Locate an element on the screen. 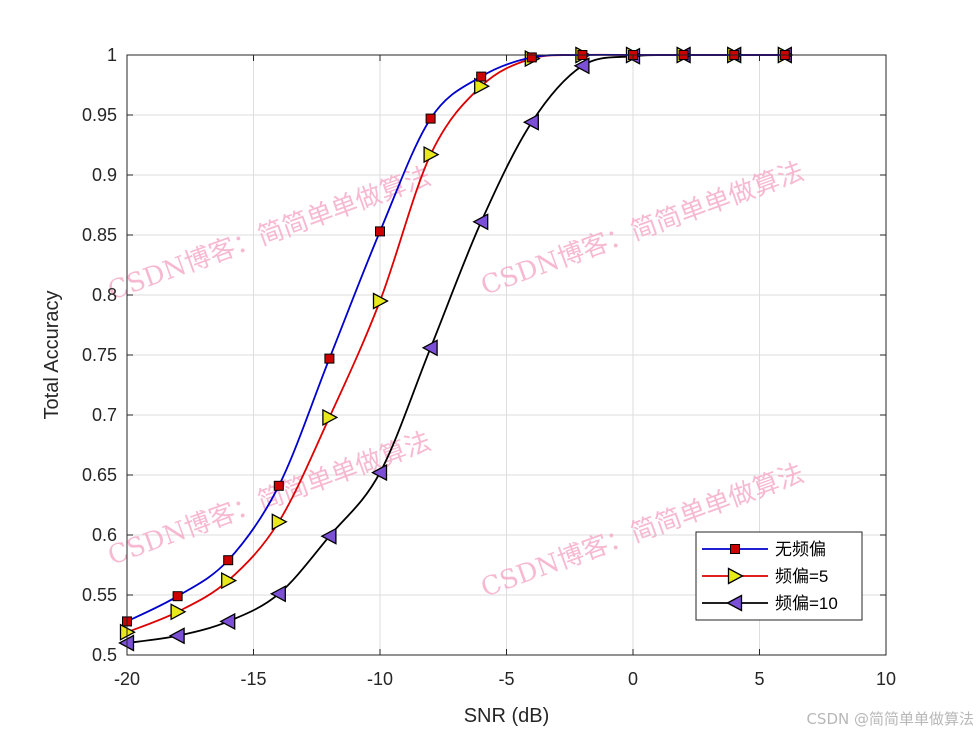 The width and height of the screenshot is (980, 735). y-tick-label: 0.9 is located at coordinates (104, 175).